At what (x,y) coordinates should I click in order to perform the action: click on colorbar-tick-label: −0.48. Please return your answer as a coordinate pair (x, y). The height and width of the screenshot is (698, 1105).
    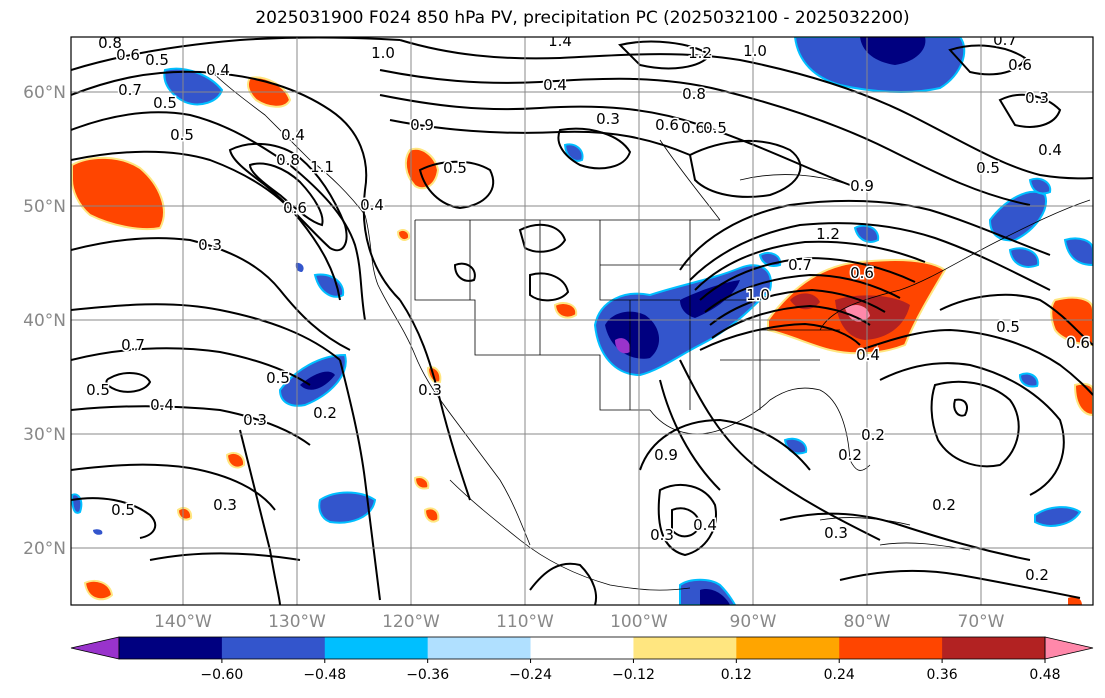
    Looking at the image, I should click on (324, 675).